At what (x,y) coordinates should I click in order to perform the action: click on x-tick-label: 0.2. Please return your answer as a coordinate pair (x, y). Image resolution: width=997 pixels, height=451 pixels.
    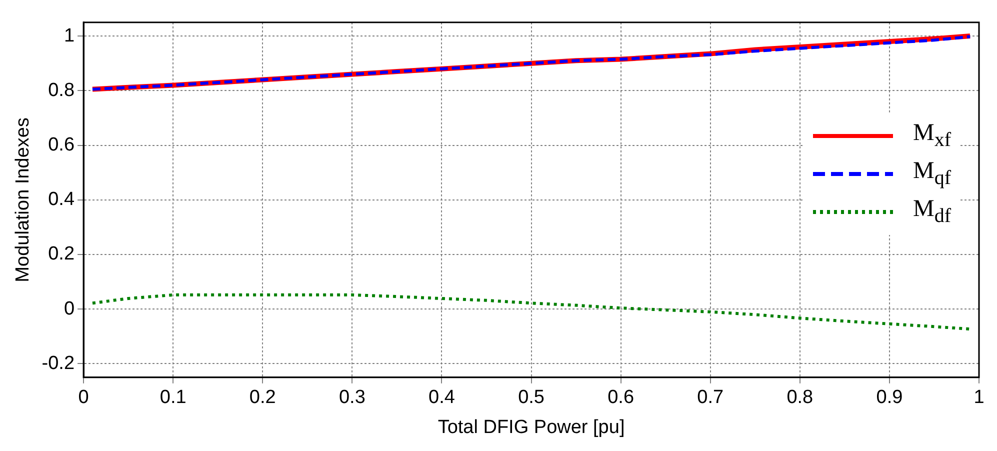
    Looking at the image, I should click on (262, 397).